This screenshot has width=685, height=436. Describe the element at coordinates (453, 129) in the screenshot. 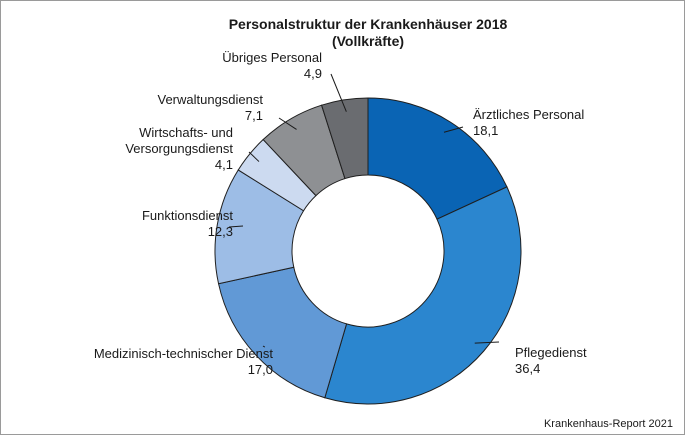

I see `leader-line-aerztliches-personal` at that location.